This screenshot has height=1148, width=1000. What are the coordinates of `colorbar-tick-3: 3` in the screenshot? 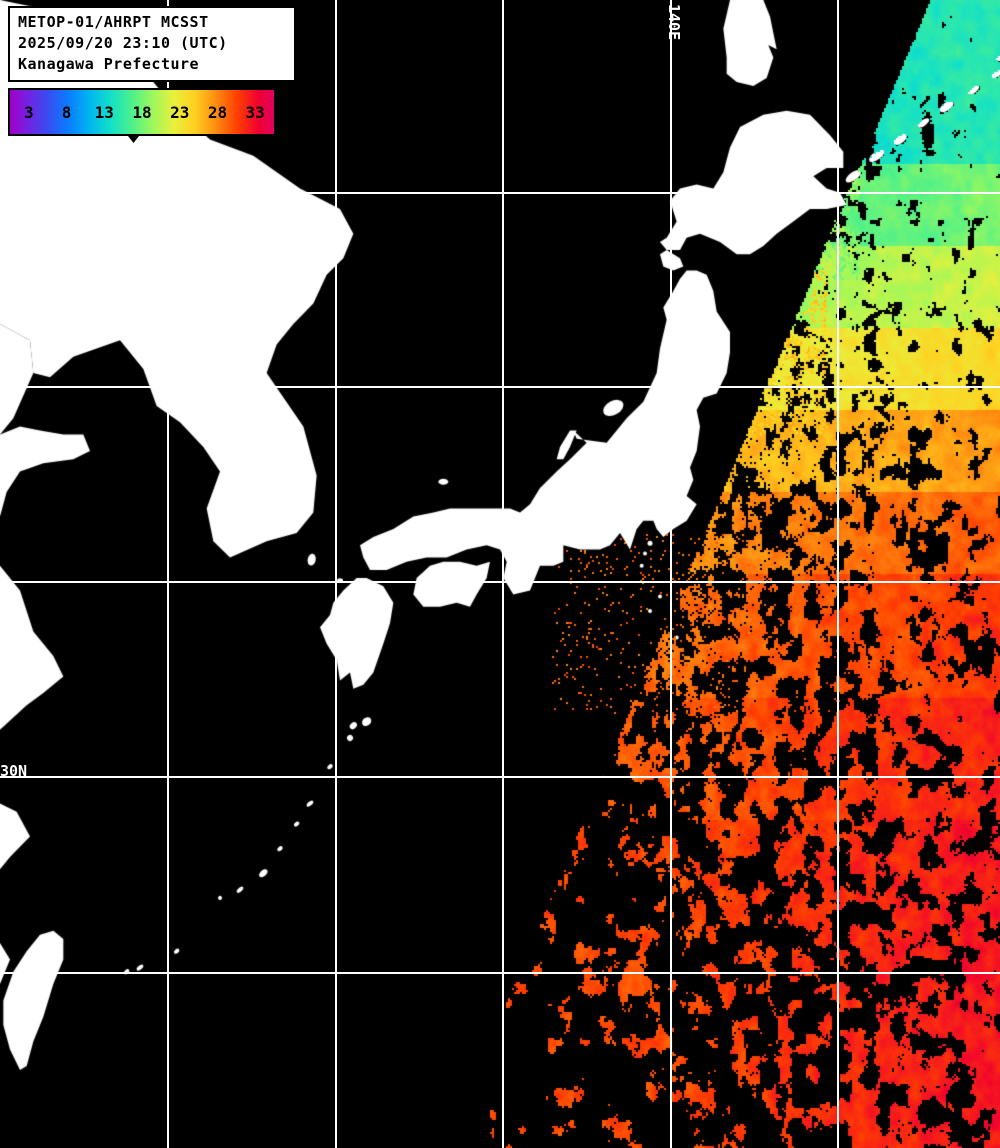 It's located at (29, 112).